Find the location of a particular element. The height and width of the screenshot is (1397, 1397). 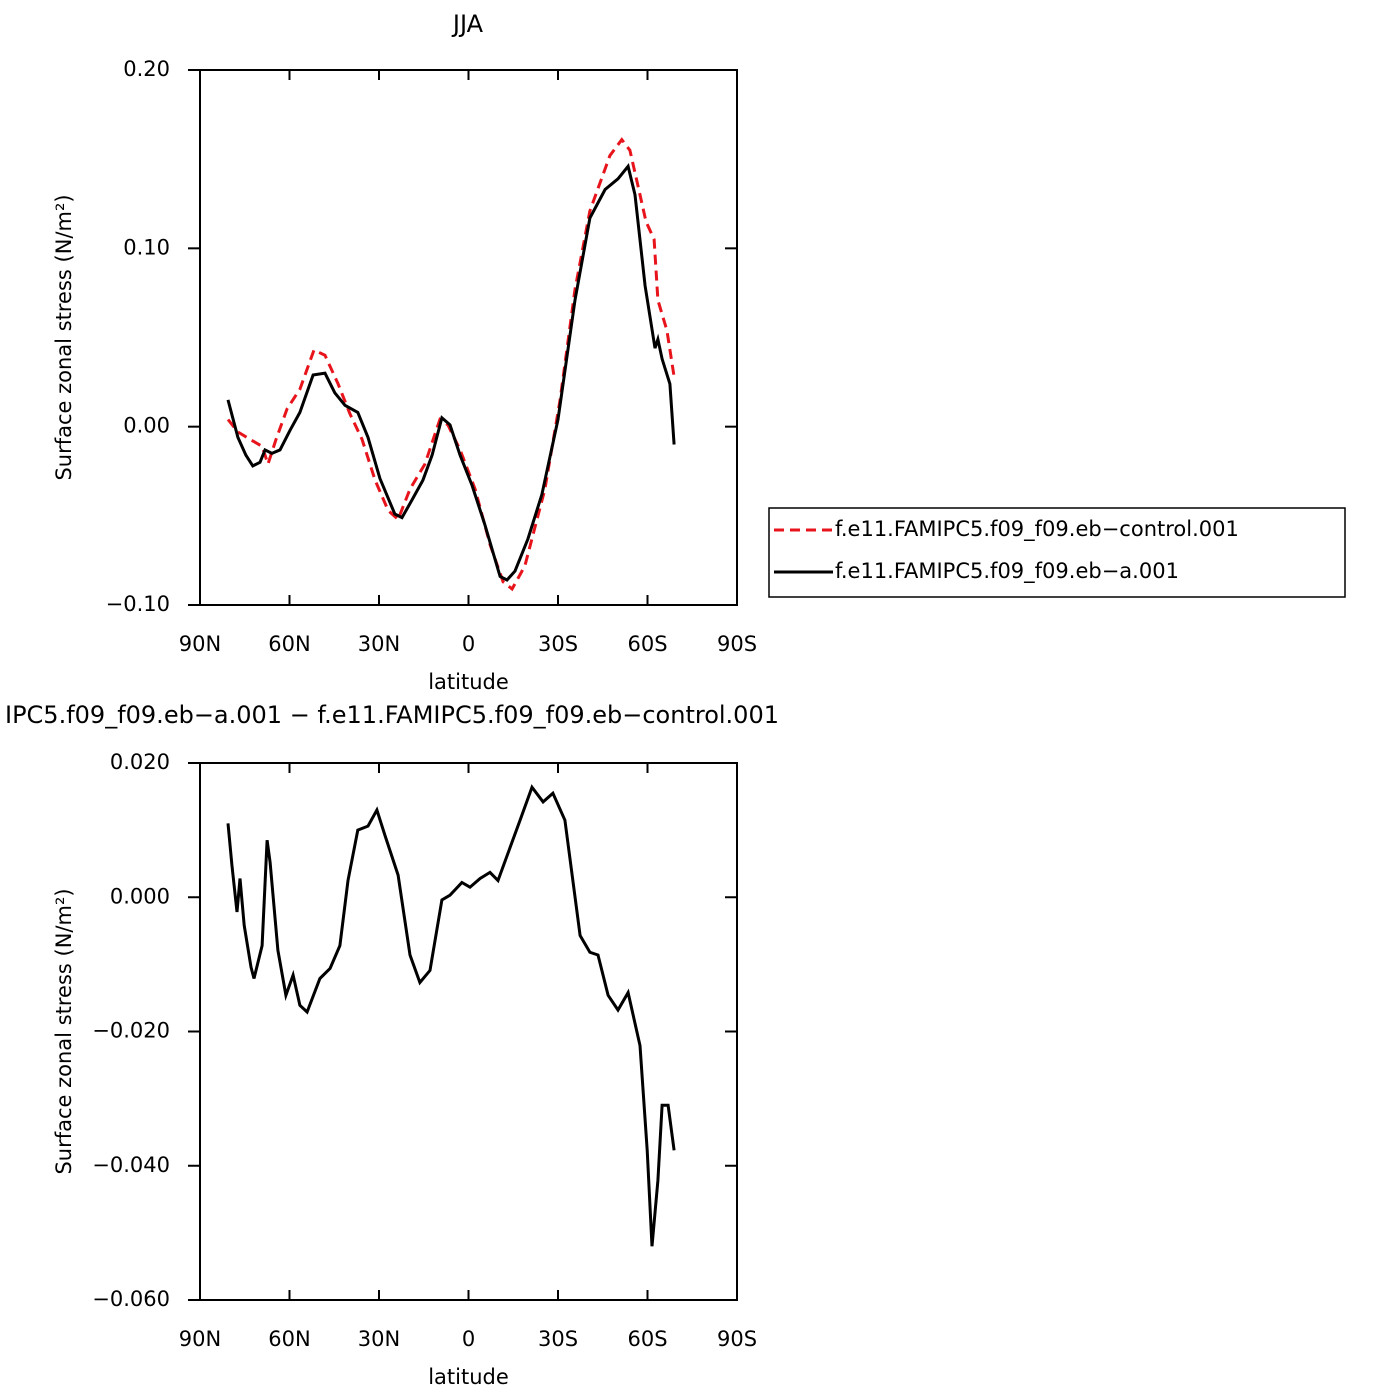

chart-title: JJA is located at coordinates (467, 24).